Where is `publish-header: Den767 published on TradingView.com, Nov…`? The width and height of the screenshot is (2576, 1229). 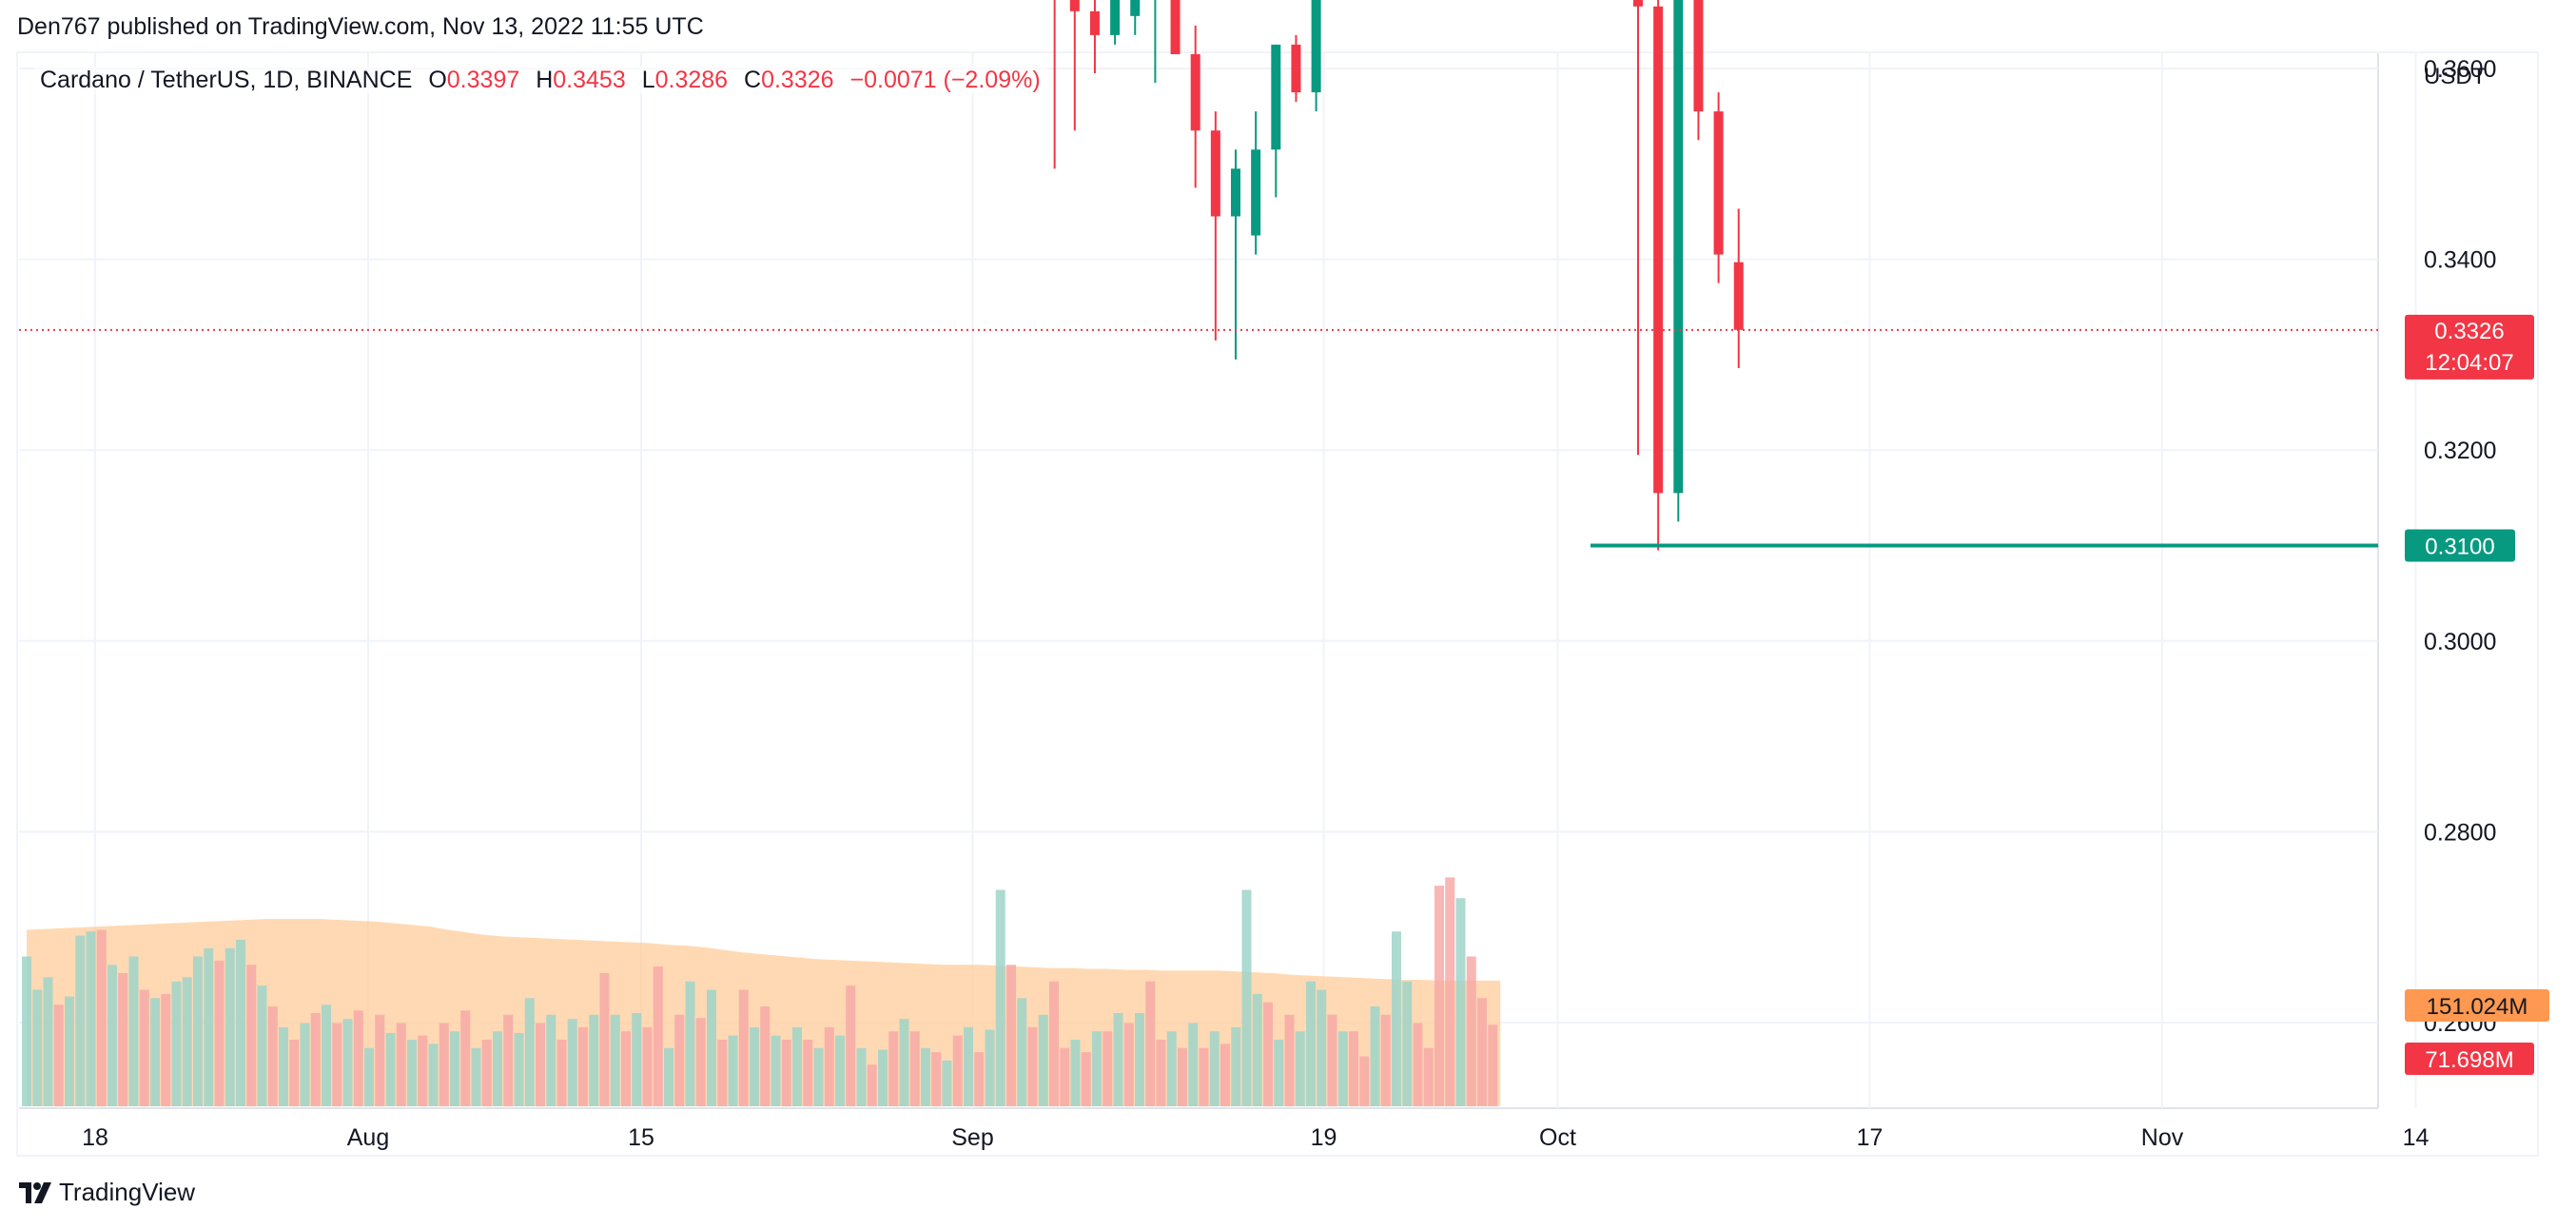
publish-header: Den767 published on TradingView.com, Nov… is located at coordinates (361, 26).